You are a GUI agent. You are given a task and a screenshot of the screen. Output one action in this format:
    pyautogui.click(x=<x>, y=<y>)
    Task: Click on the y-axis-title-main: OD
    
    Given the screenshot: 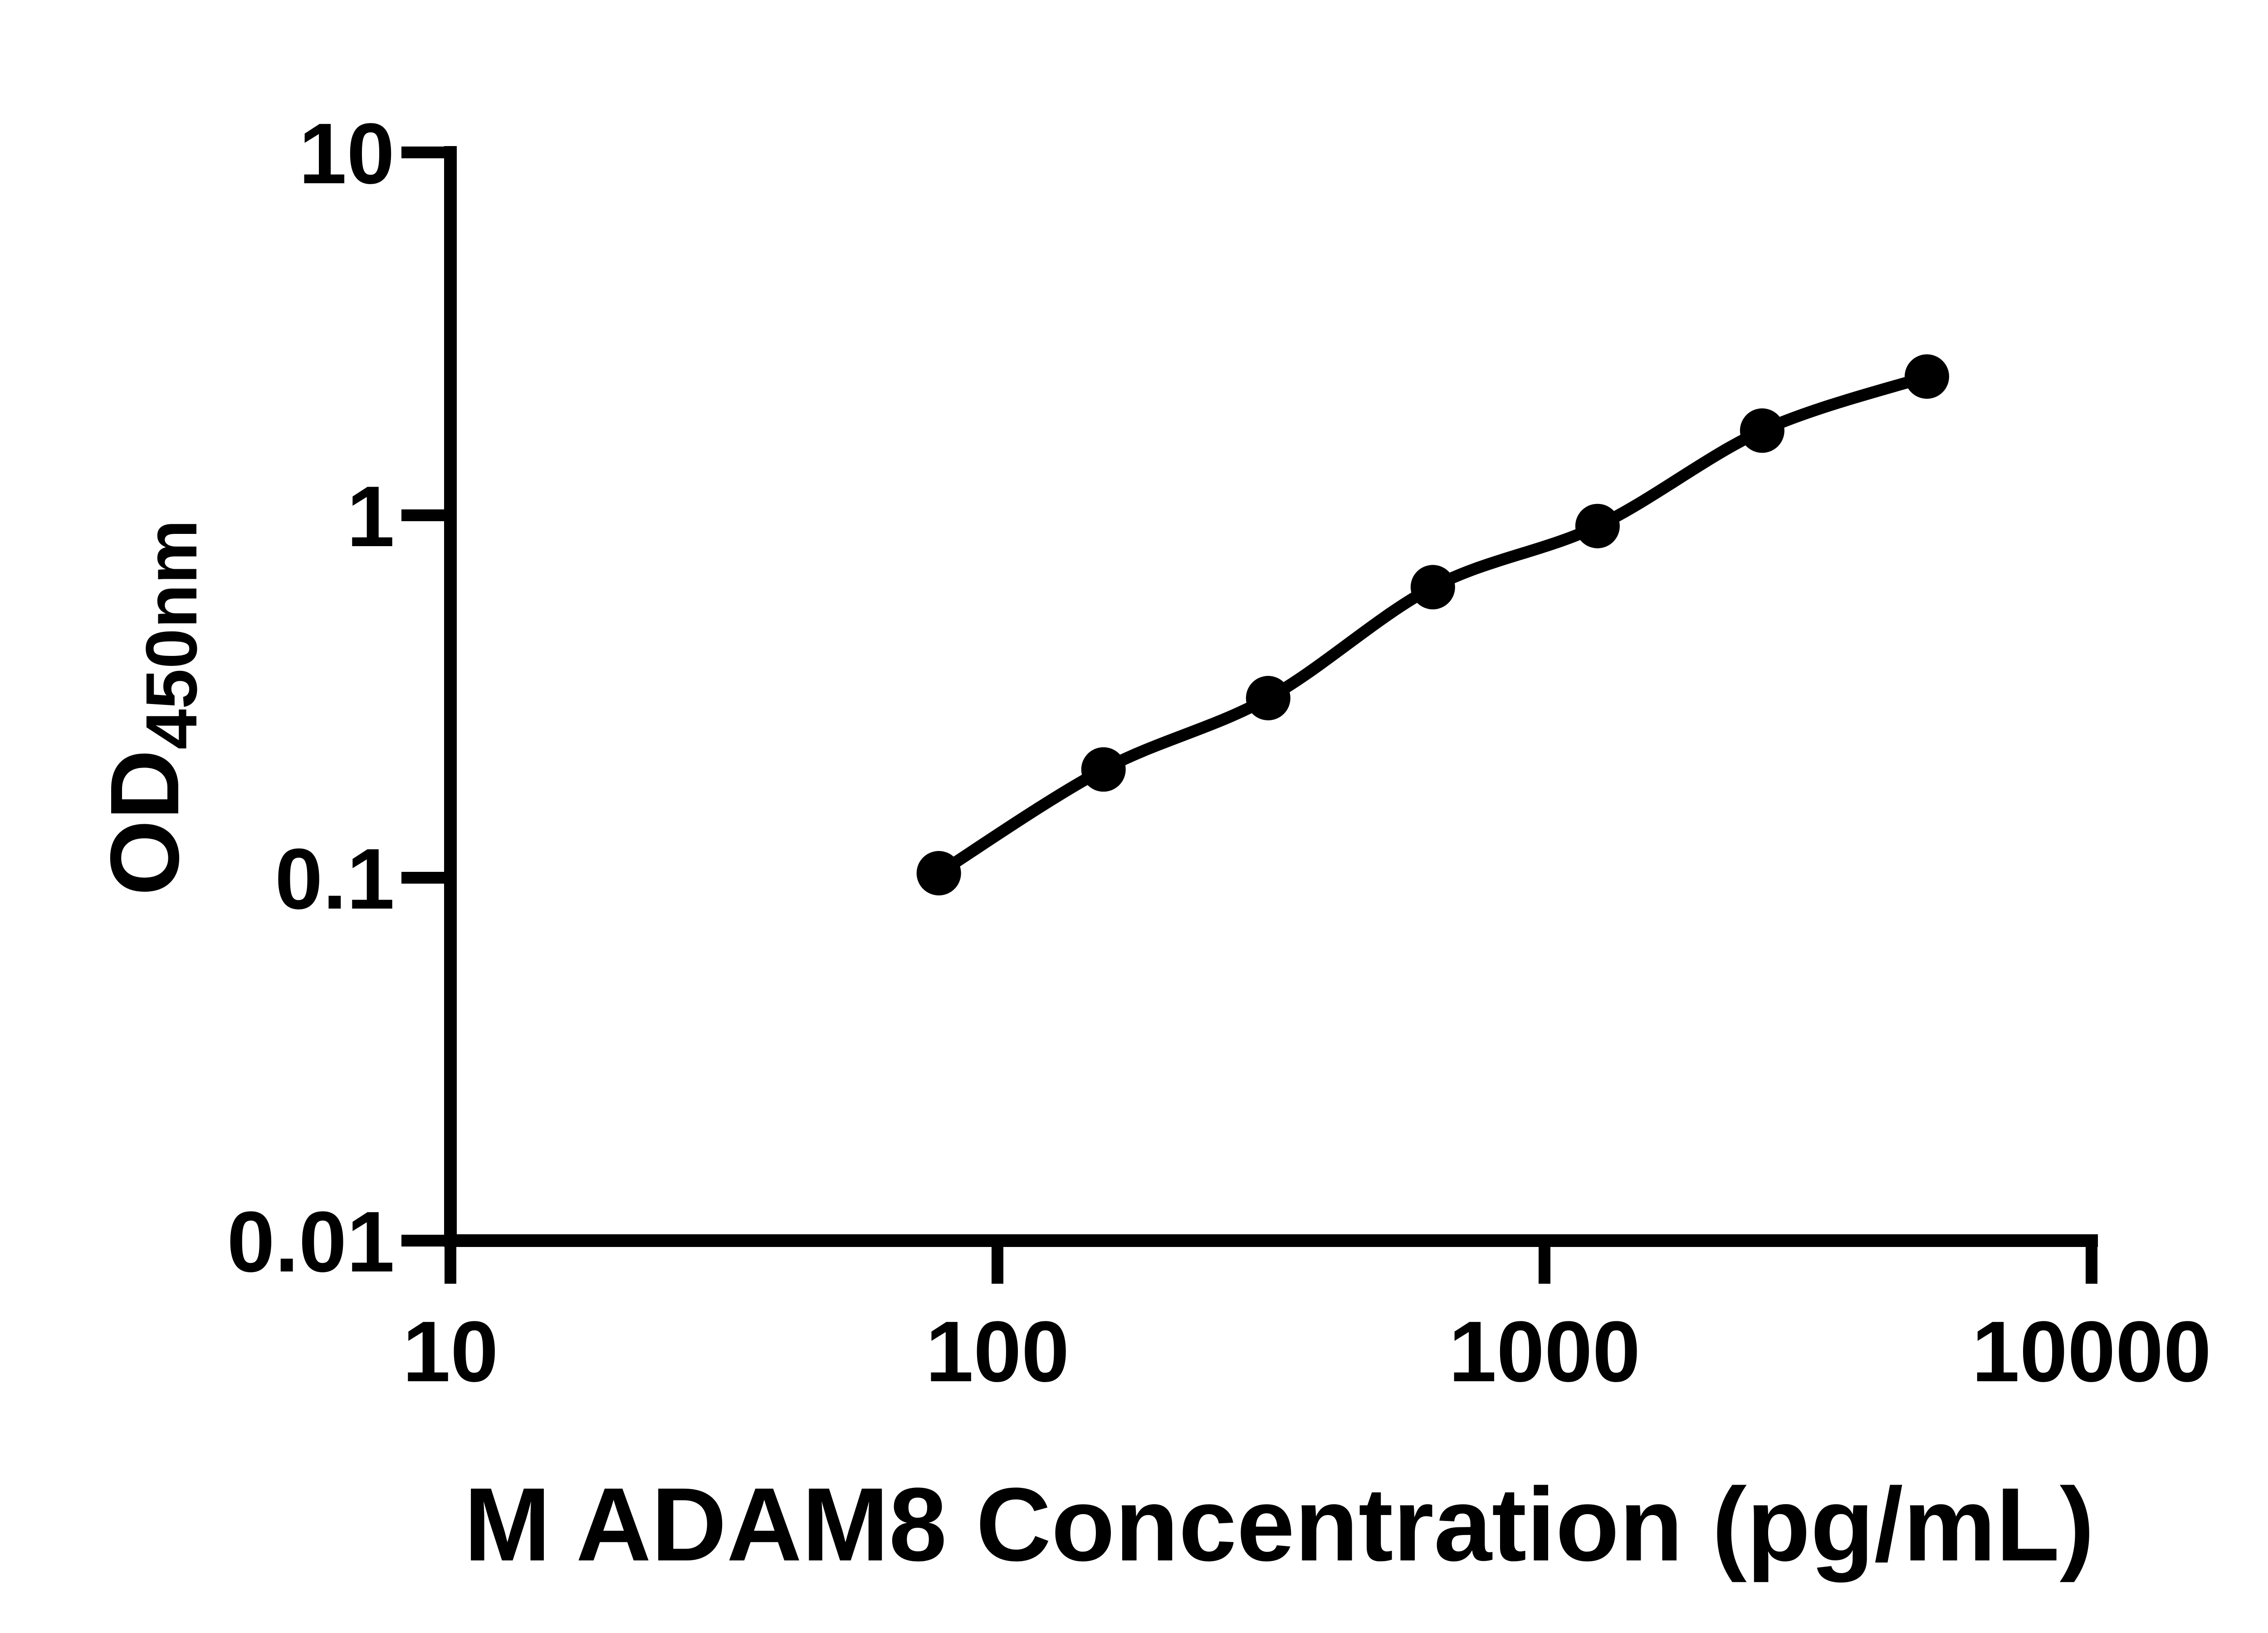 What is the action you would take?
    pyautogui.click(x=144, y=822)
    